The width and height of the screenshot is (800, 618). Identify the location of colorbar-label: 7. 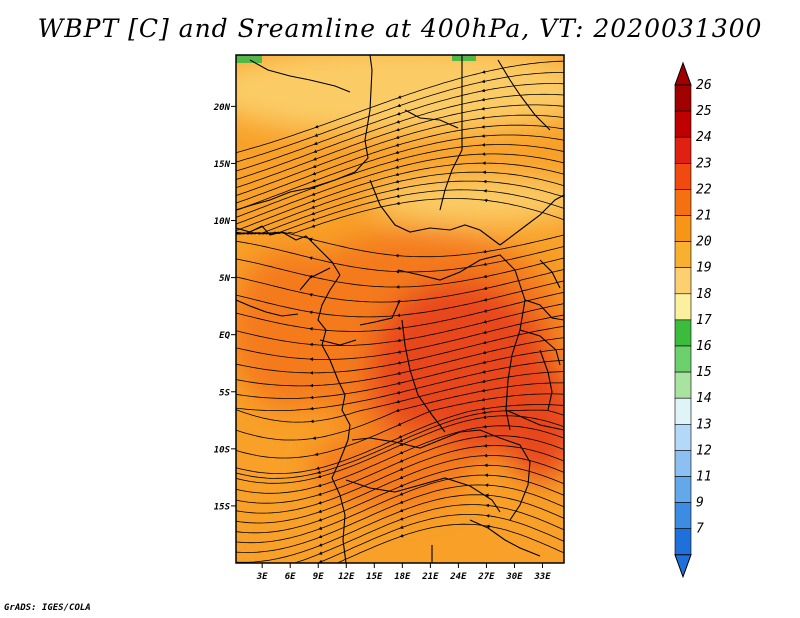
(700, 529).